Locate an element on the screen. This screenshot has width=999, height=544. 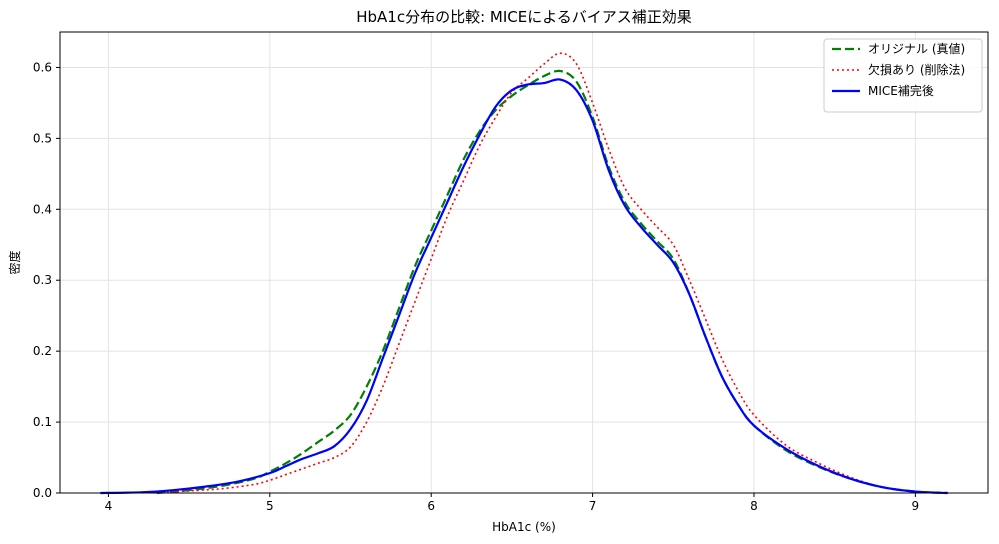
legend-label-2: 欠損あり (削除法) is located at coordinates (916, 69).